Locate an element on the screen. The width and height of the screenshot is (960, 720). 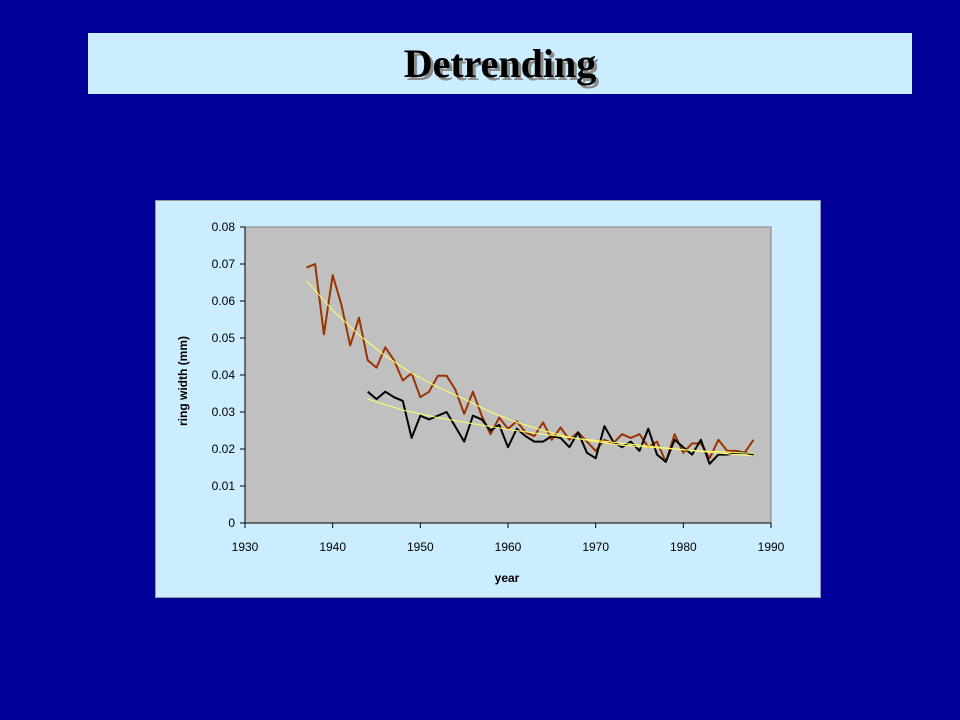
y-tick-label: 0 is located at coordinates (231, 523).